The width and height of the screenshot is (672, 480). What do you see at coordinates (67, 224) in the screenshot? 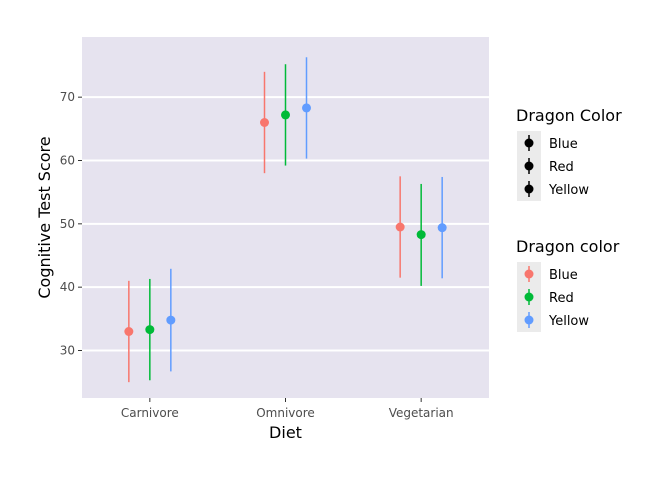
I see `y-tick-label: 50` at bounding box center [67, 224].